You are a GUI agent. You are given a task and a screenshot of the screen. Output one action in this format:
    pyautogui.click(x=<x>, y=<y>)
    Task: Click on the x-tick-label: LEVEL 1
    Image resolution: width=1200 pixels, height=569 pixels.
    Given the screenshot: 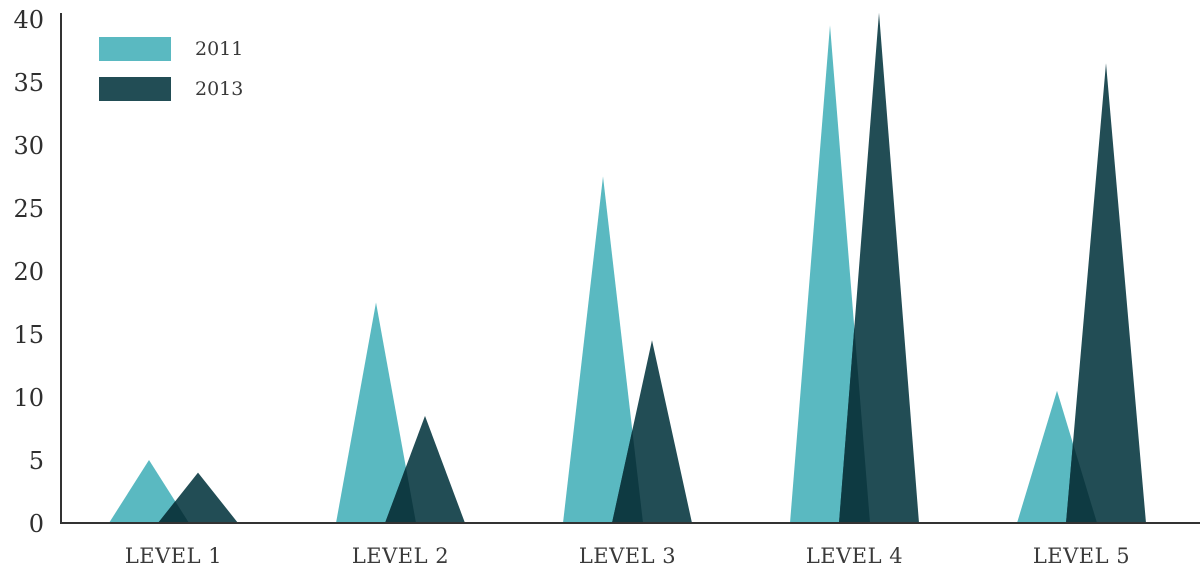 What is the action you would take?
    pyautogui.click(x=173, y=556)
    